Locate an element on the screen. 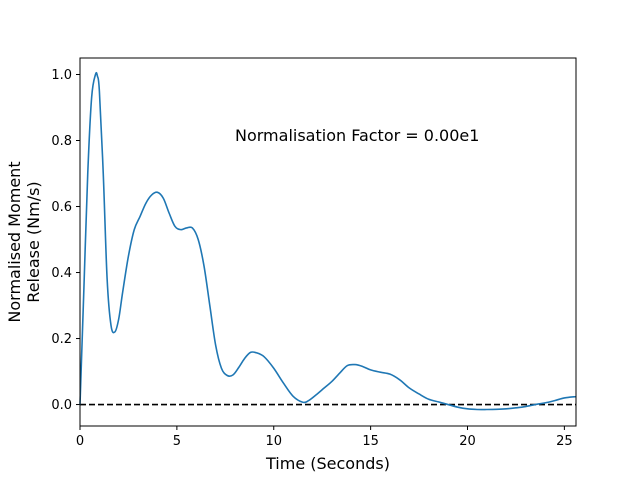 This screenshot has height=480, width=640. x-tick-label: 10 is located at coordinates (273, 441).